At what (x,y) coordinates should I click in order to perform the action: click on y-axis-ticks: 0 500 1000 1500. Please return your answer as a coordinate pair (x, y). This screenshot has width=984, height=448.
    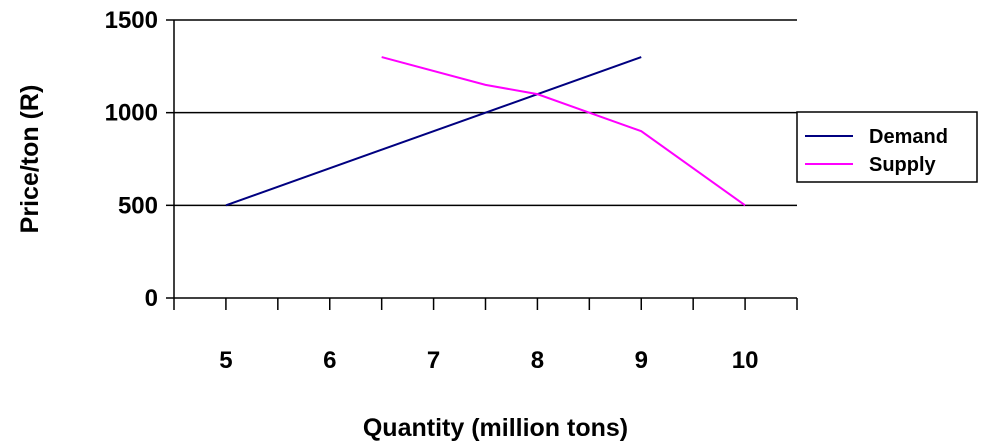
    Looking at the image, I should click on (139, 159).